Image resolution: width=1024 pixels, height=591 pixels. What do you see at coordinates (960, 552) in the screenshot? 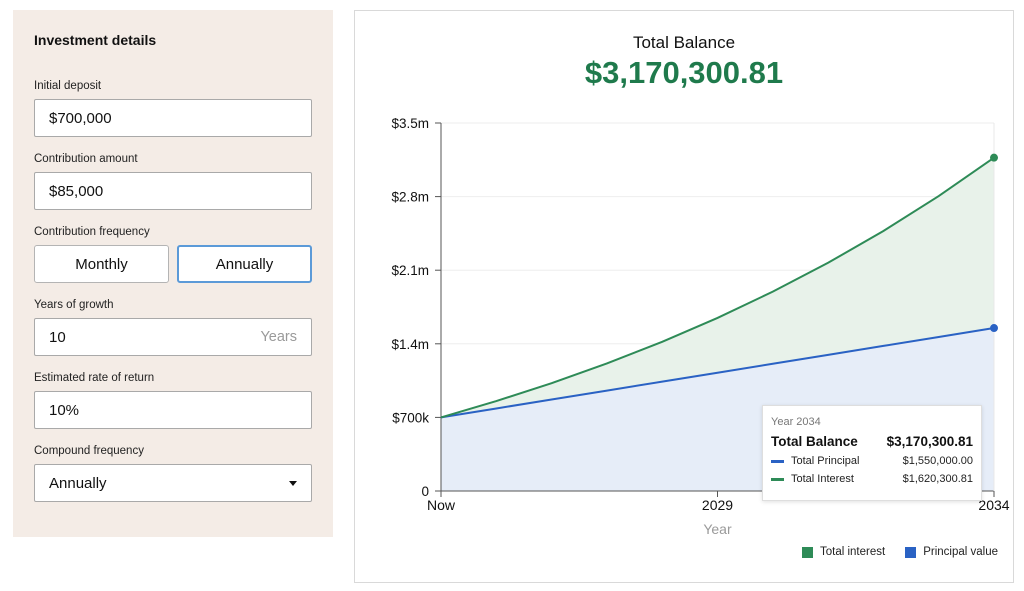
I see `legend-principal-label: Principal value` at bounding box center [960, 552].